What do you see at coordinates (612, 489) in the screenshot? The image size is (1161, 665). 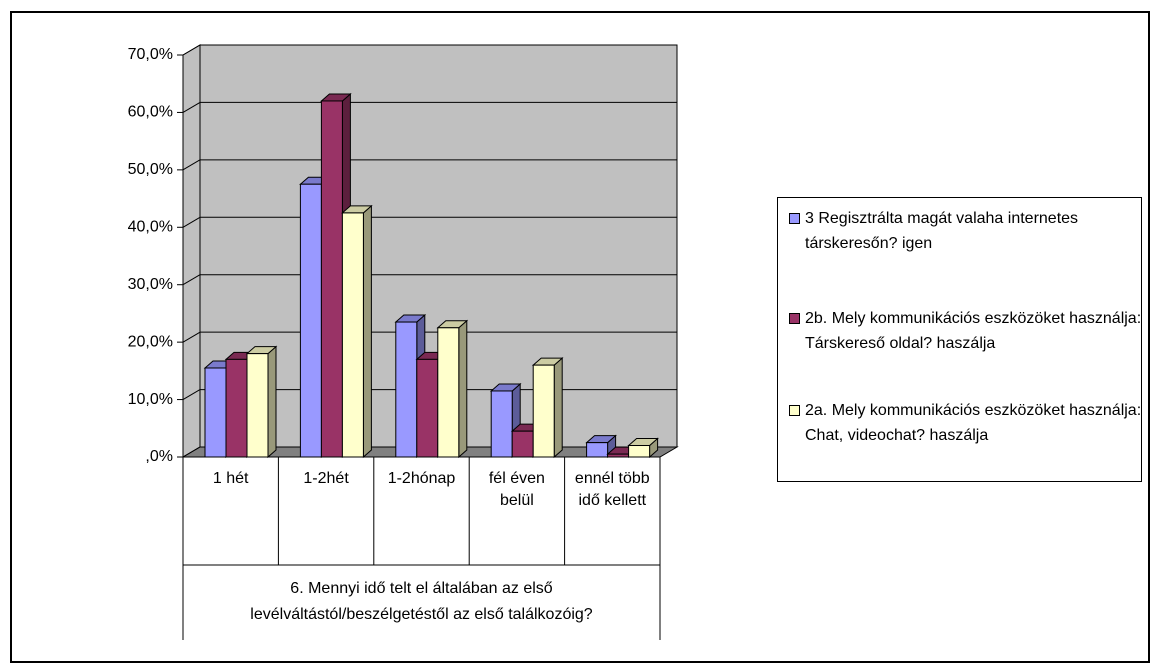 I see `x-tick-label: ennél több idő kellett` at bounding box center [612, 489].